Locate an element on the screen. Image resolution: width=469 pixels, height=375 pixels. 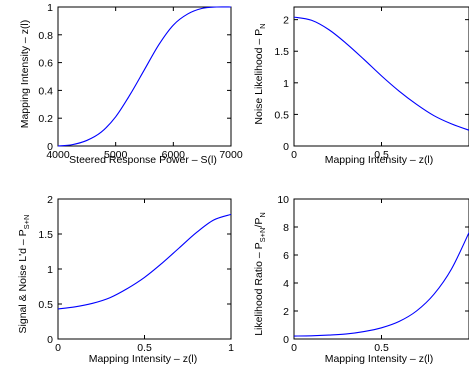
y-tick-label: 0.8 is located at coordinates (45, 36).